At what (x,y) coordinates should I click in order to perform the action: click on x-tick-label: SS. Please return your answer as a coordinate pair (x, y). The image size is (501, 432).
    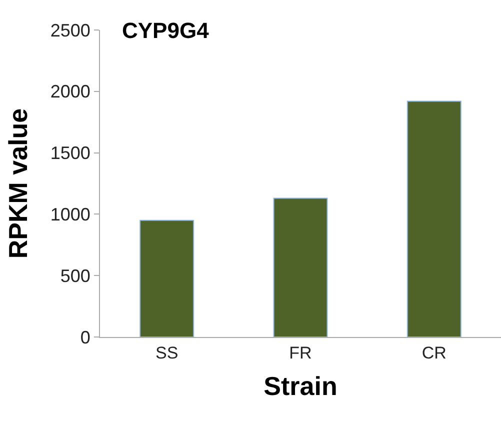
    Looking at the image, I should click on (166, 352).